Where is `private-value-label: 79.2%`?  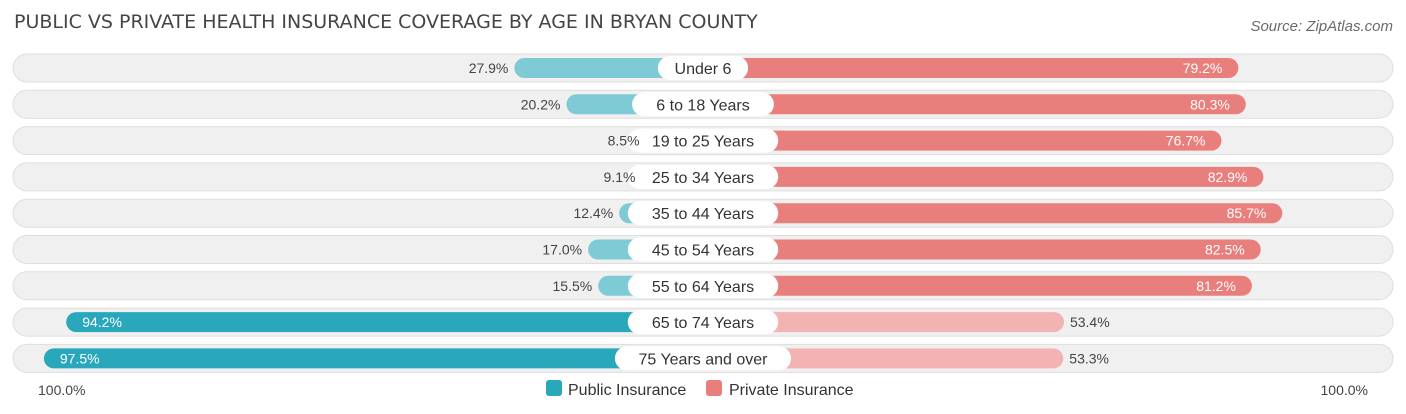
private-value-label: 79.2% is located at coordinates (1203, 68).